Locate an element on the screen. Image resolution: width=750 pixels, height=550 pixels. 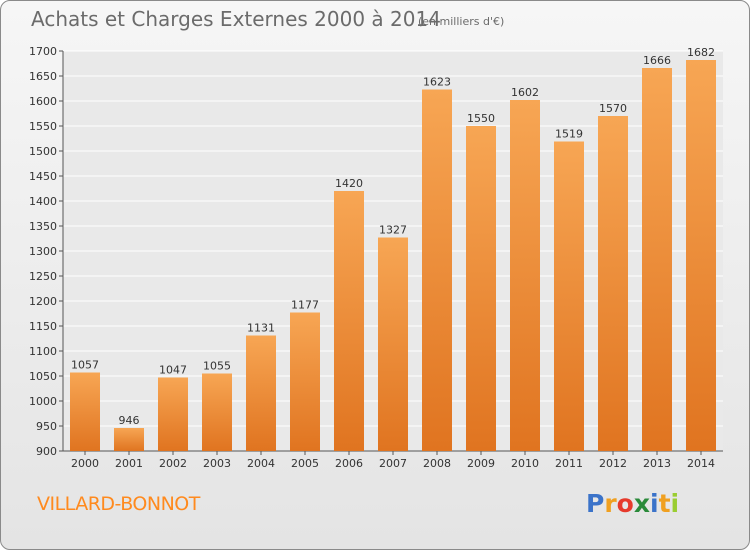
y-tick-label: 900 is located at coordinates (46, 451).